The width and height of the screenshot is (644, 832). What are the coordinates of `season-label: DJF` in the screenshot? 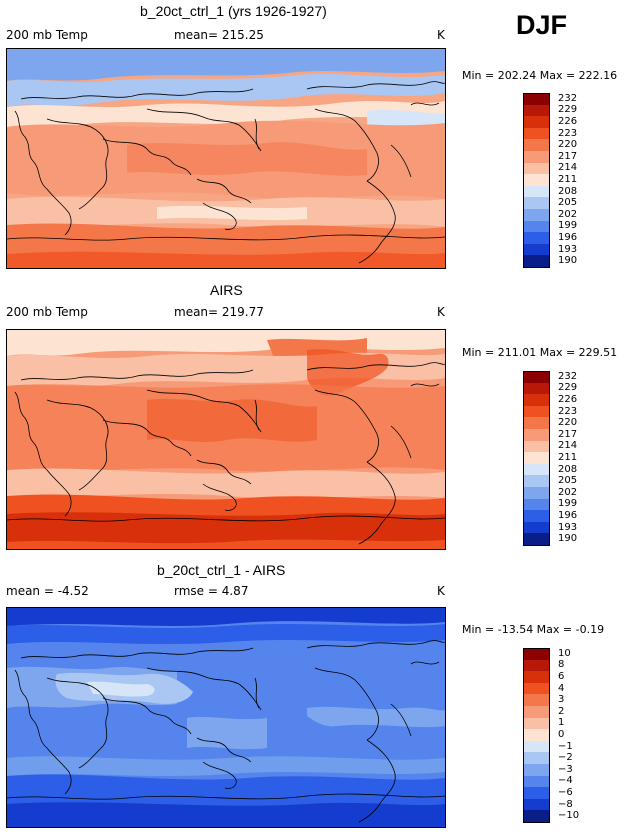 It's located at (542, 25).